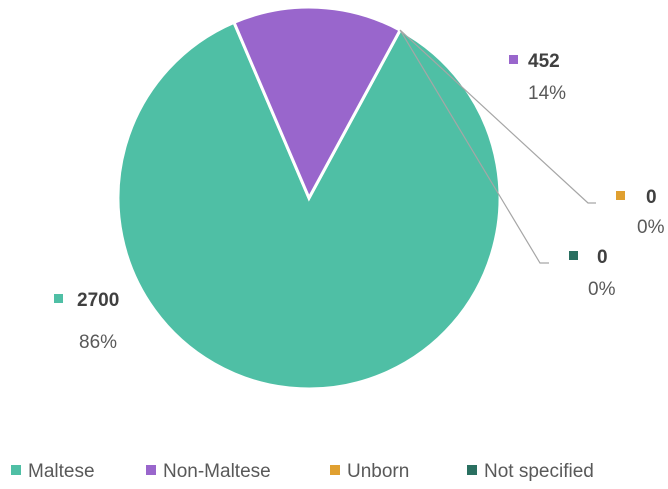  I want to click on legend-swatch-non-maltese, so click(151, 470).